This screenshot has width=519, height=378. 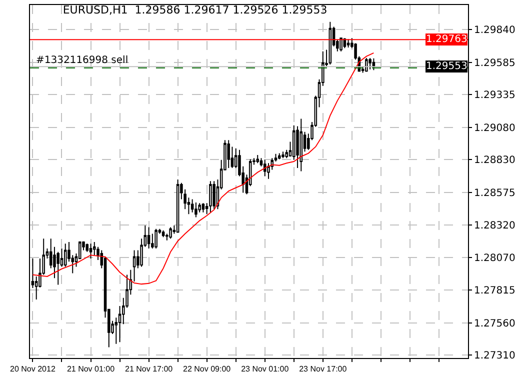 What do you see at coordinates (495, 96) in the screenshot?
I see `y-tick-label: 1.29335` at bounding box center [495, 96].